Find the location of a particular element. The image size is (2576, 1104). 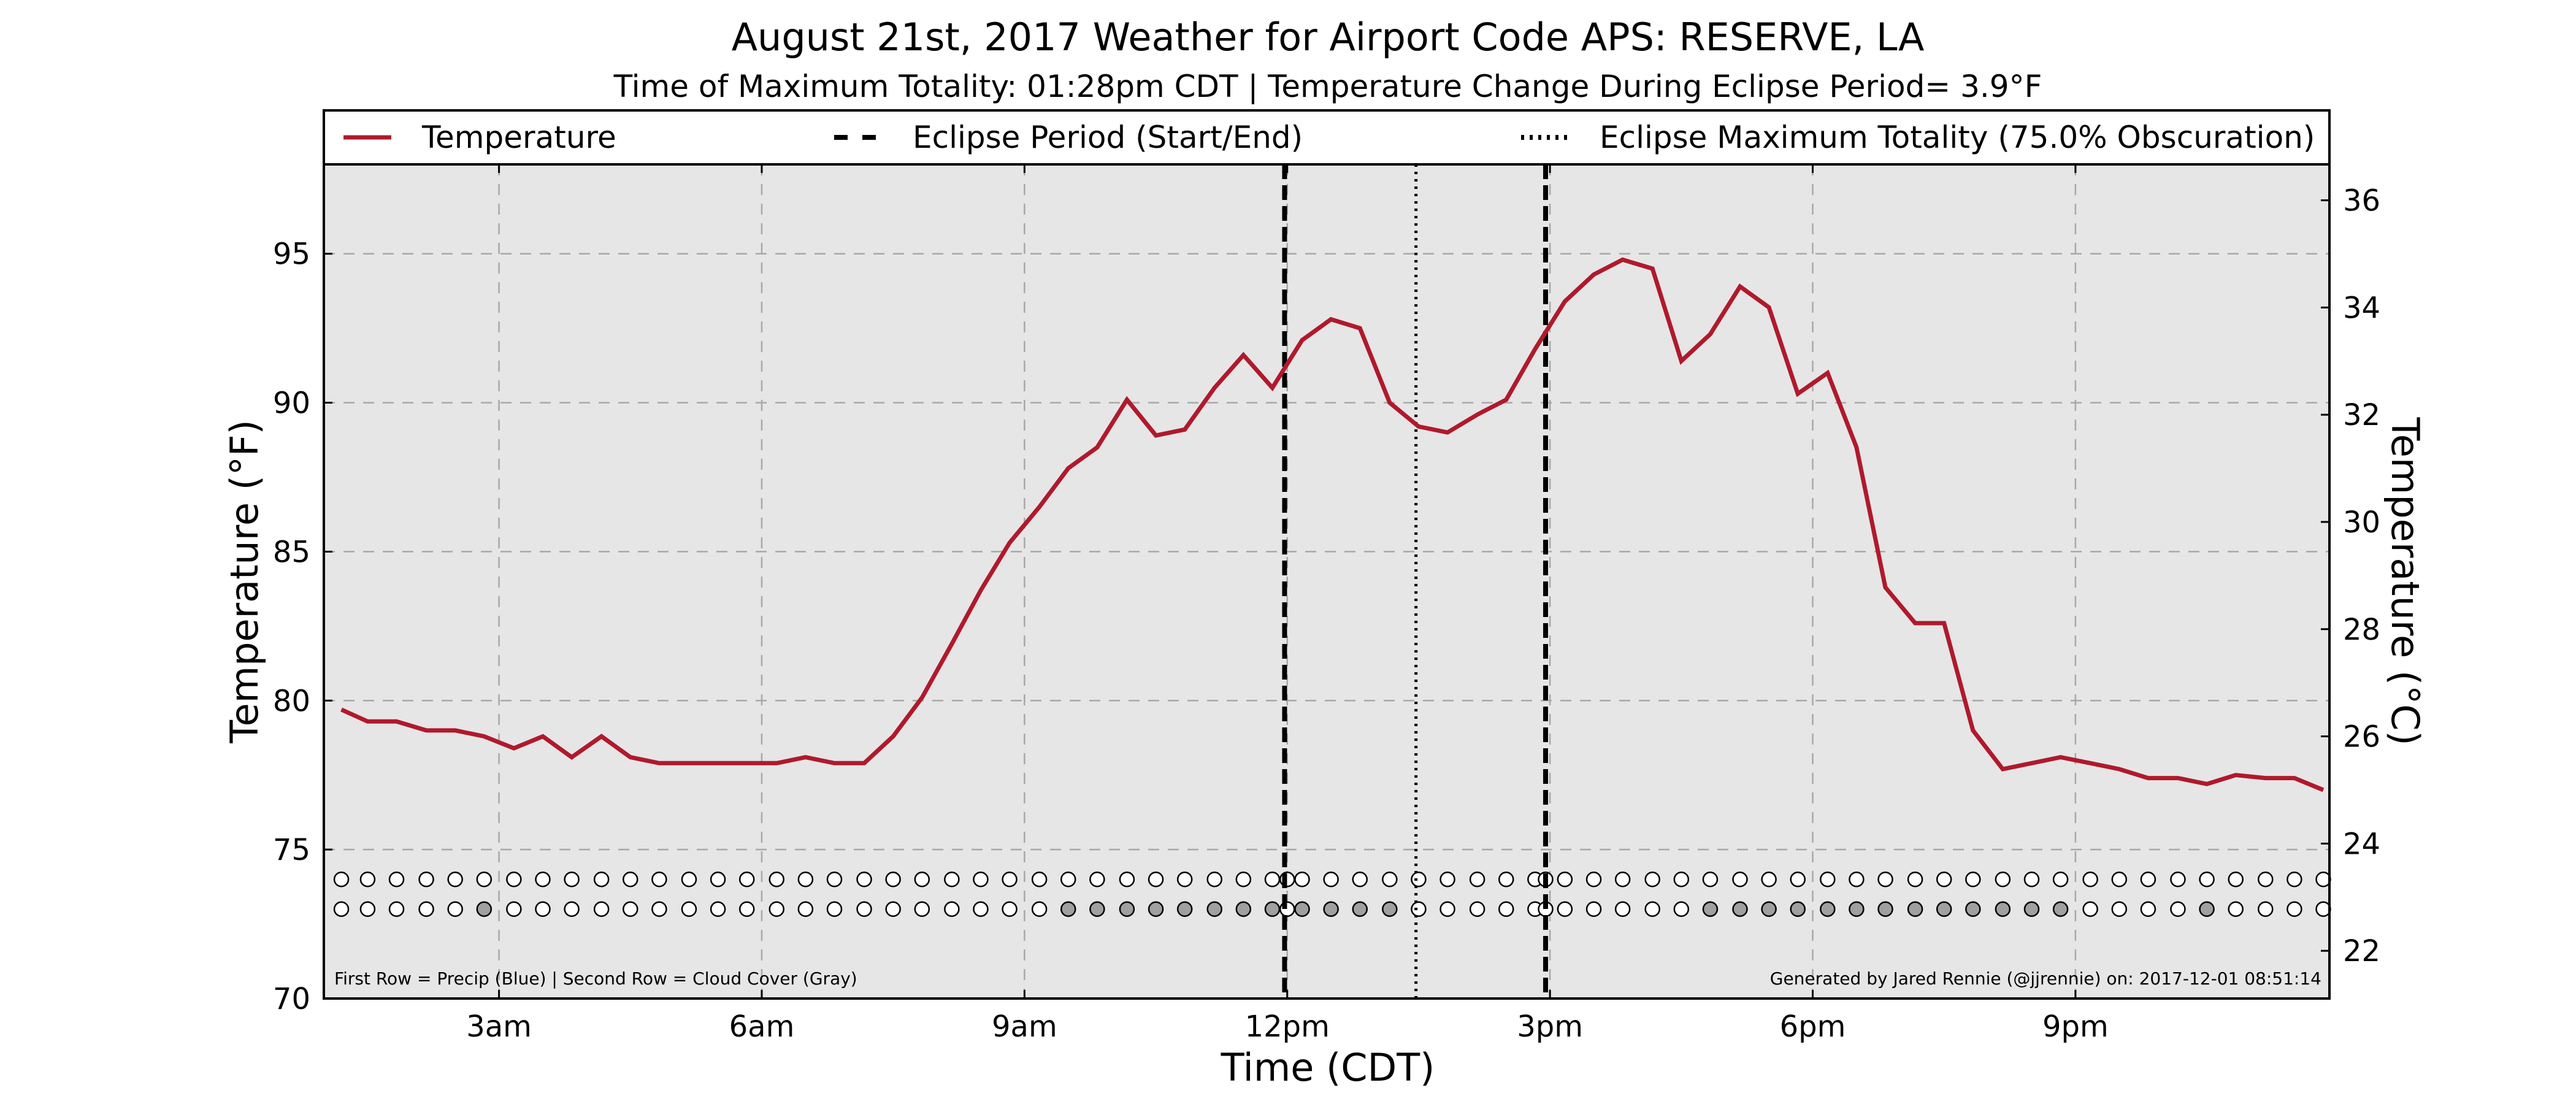

legend-label: Eclipse Period (Start/End) is located at coordinates (1108, 137).